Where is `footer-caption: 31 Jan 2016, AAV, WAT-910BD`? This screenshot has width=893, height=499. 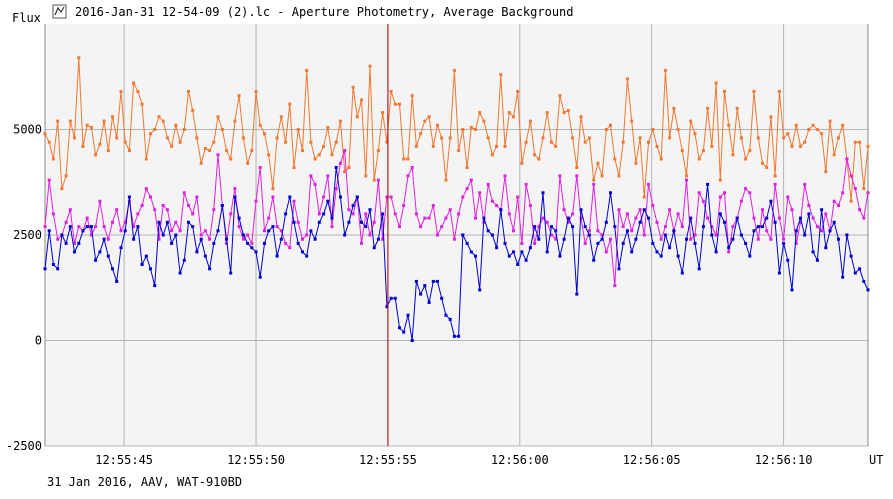 footer-caption: 31 Jan 2016, AAV, WAT-910BD is located at coordinates (144, 482).